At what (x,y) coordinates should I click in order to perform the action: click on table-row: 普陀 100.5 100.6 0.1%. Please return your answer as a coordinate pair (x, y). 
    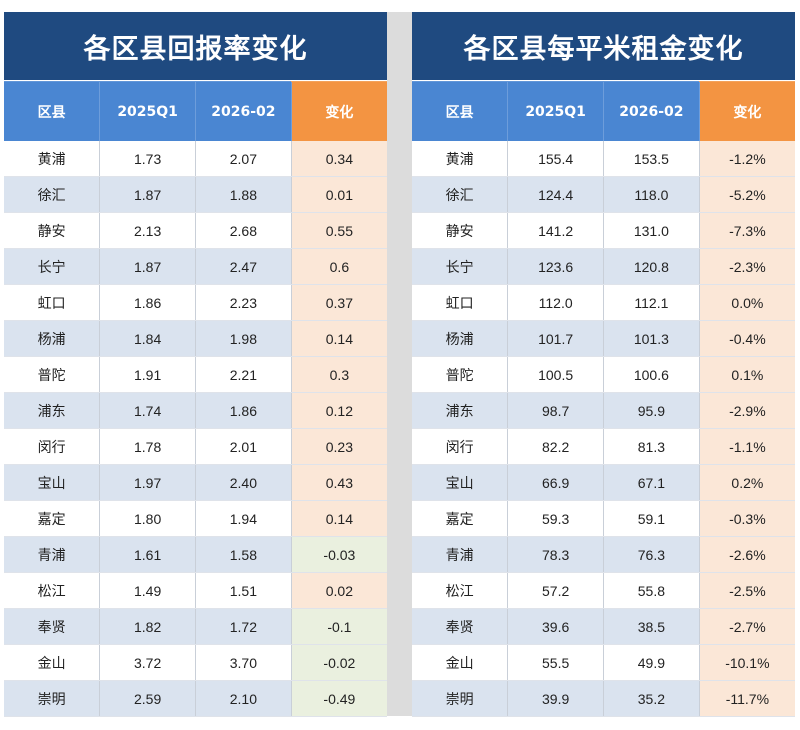
    Looking at the image, I should click on (603, 374).